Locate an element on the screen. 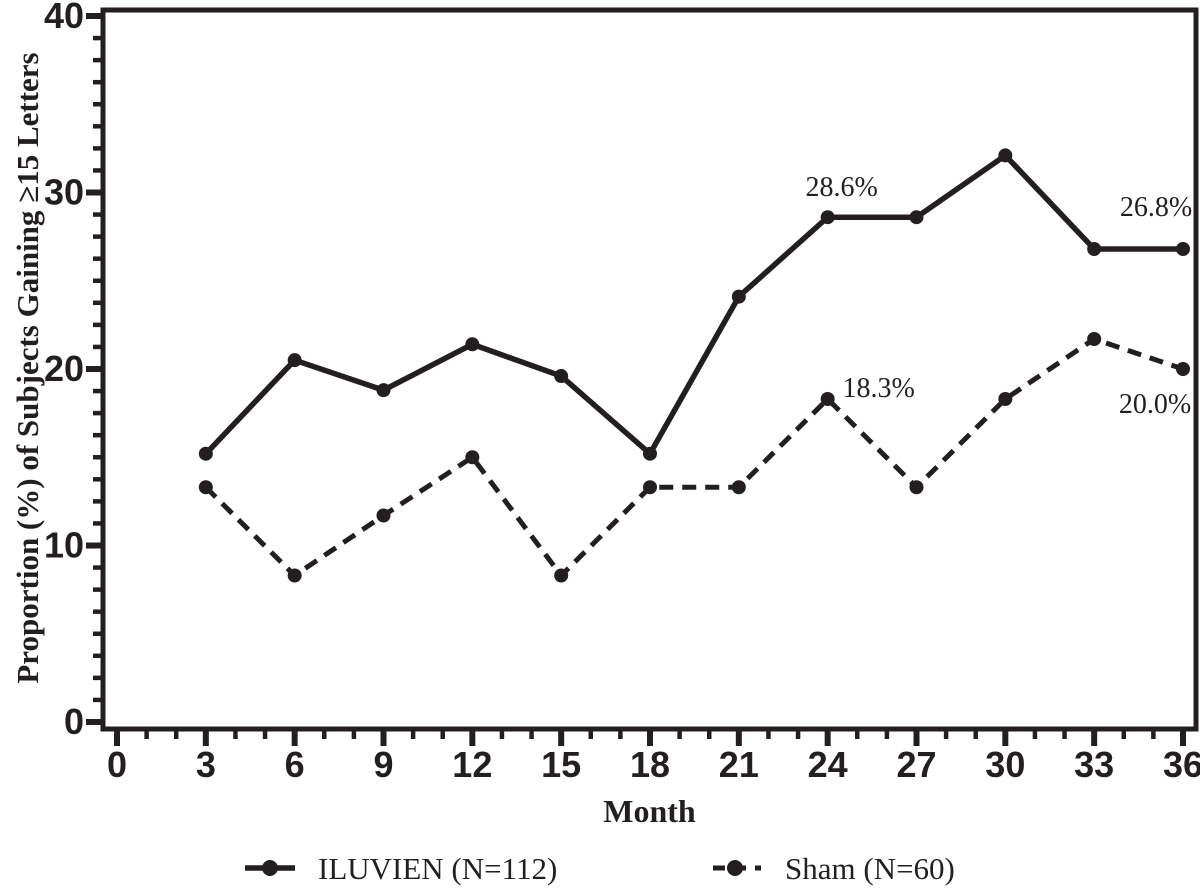 This screenshot has height=889, width=1200. y-tick-label: 30 is located at coordinates (64, 192).